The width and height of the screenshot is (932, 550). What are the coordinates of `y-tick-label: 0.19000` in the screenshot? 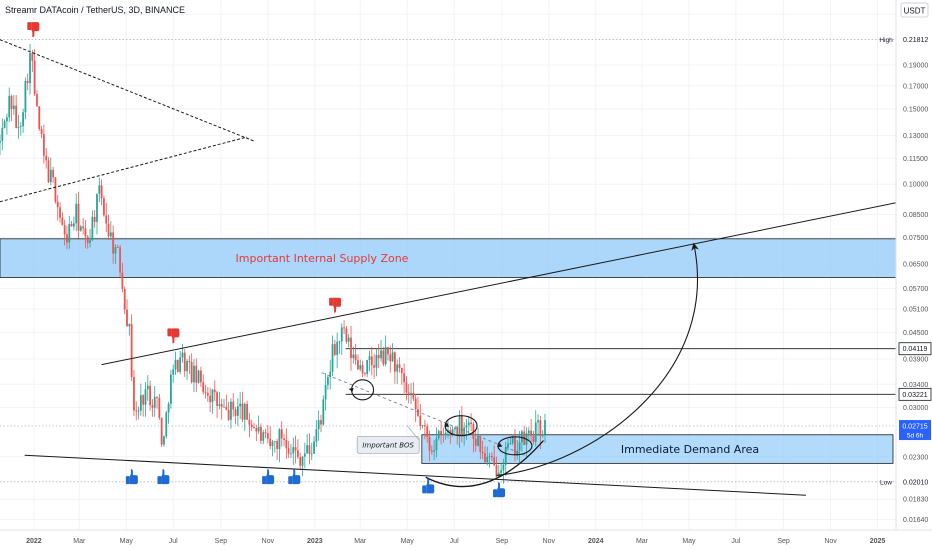 It's located at (915, 66).